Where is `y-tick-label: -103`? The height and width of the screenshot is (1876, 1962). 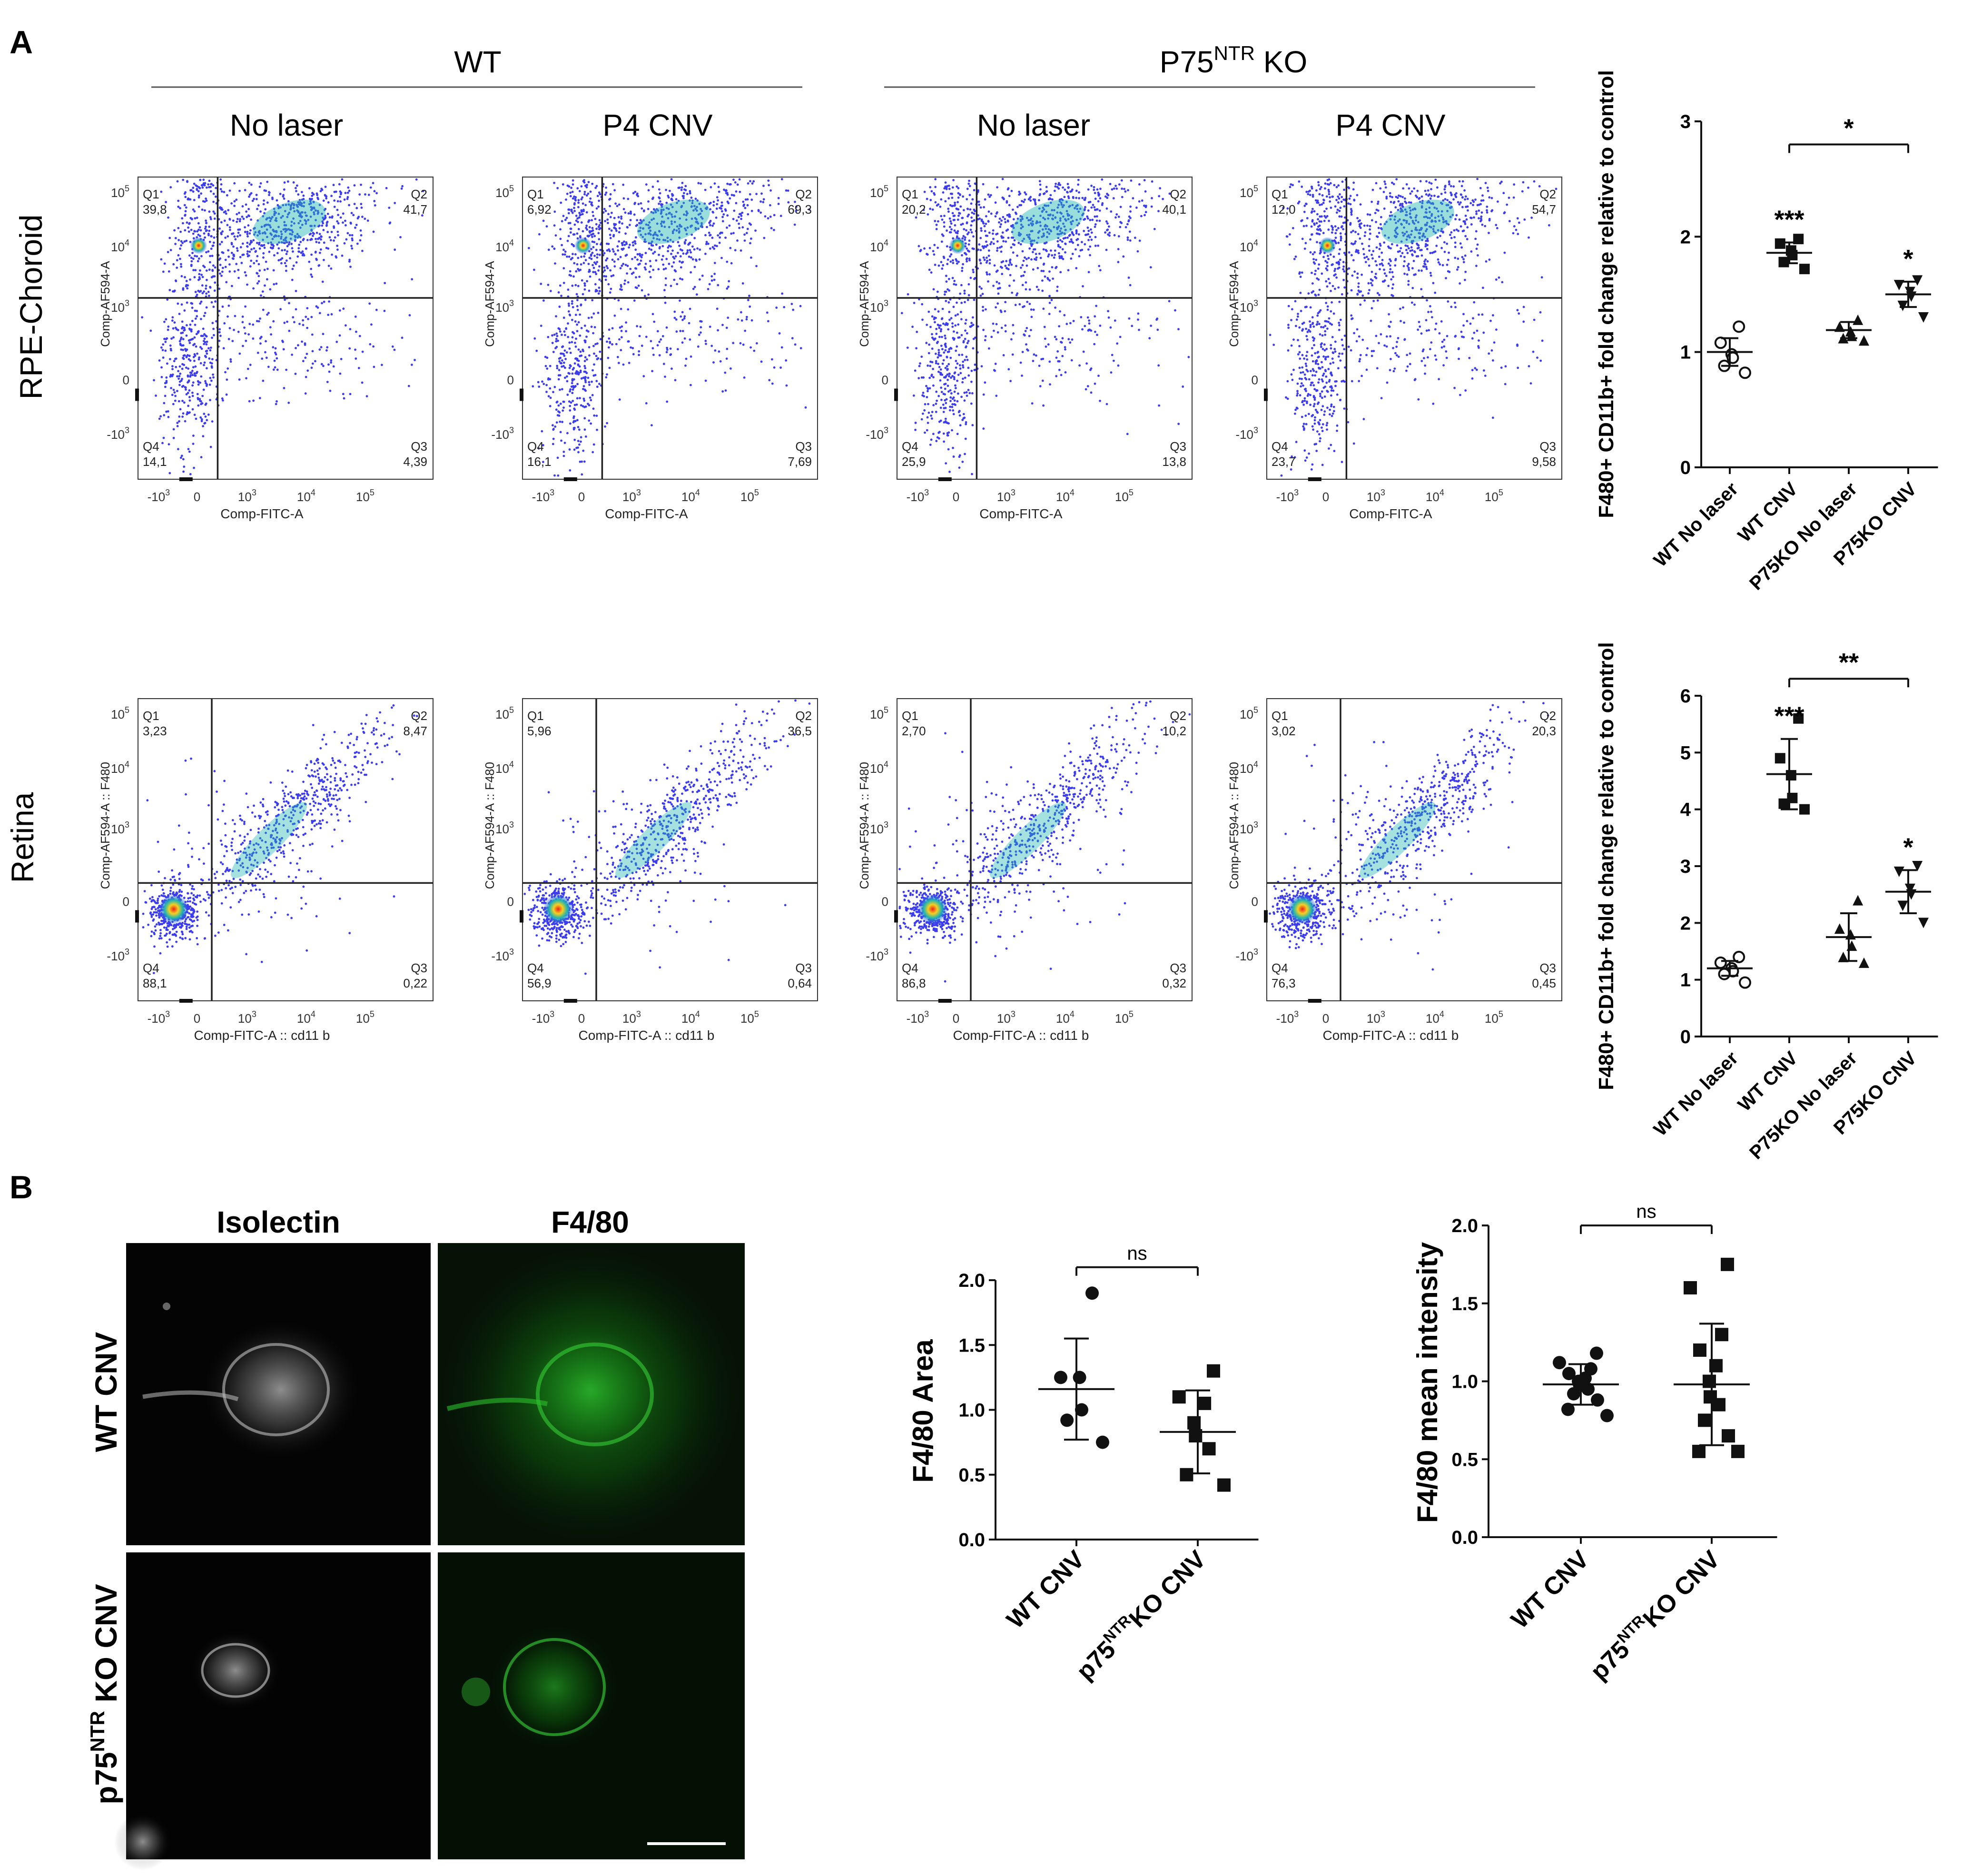
y-tick-label: -103 is located at coordinates (118, 433).